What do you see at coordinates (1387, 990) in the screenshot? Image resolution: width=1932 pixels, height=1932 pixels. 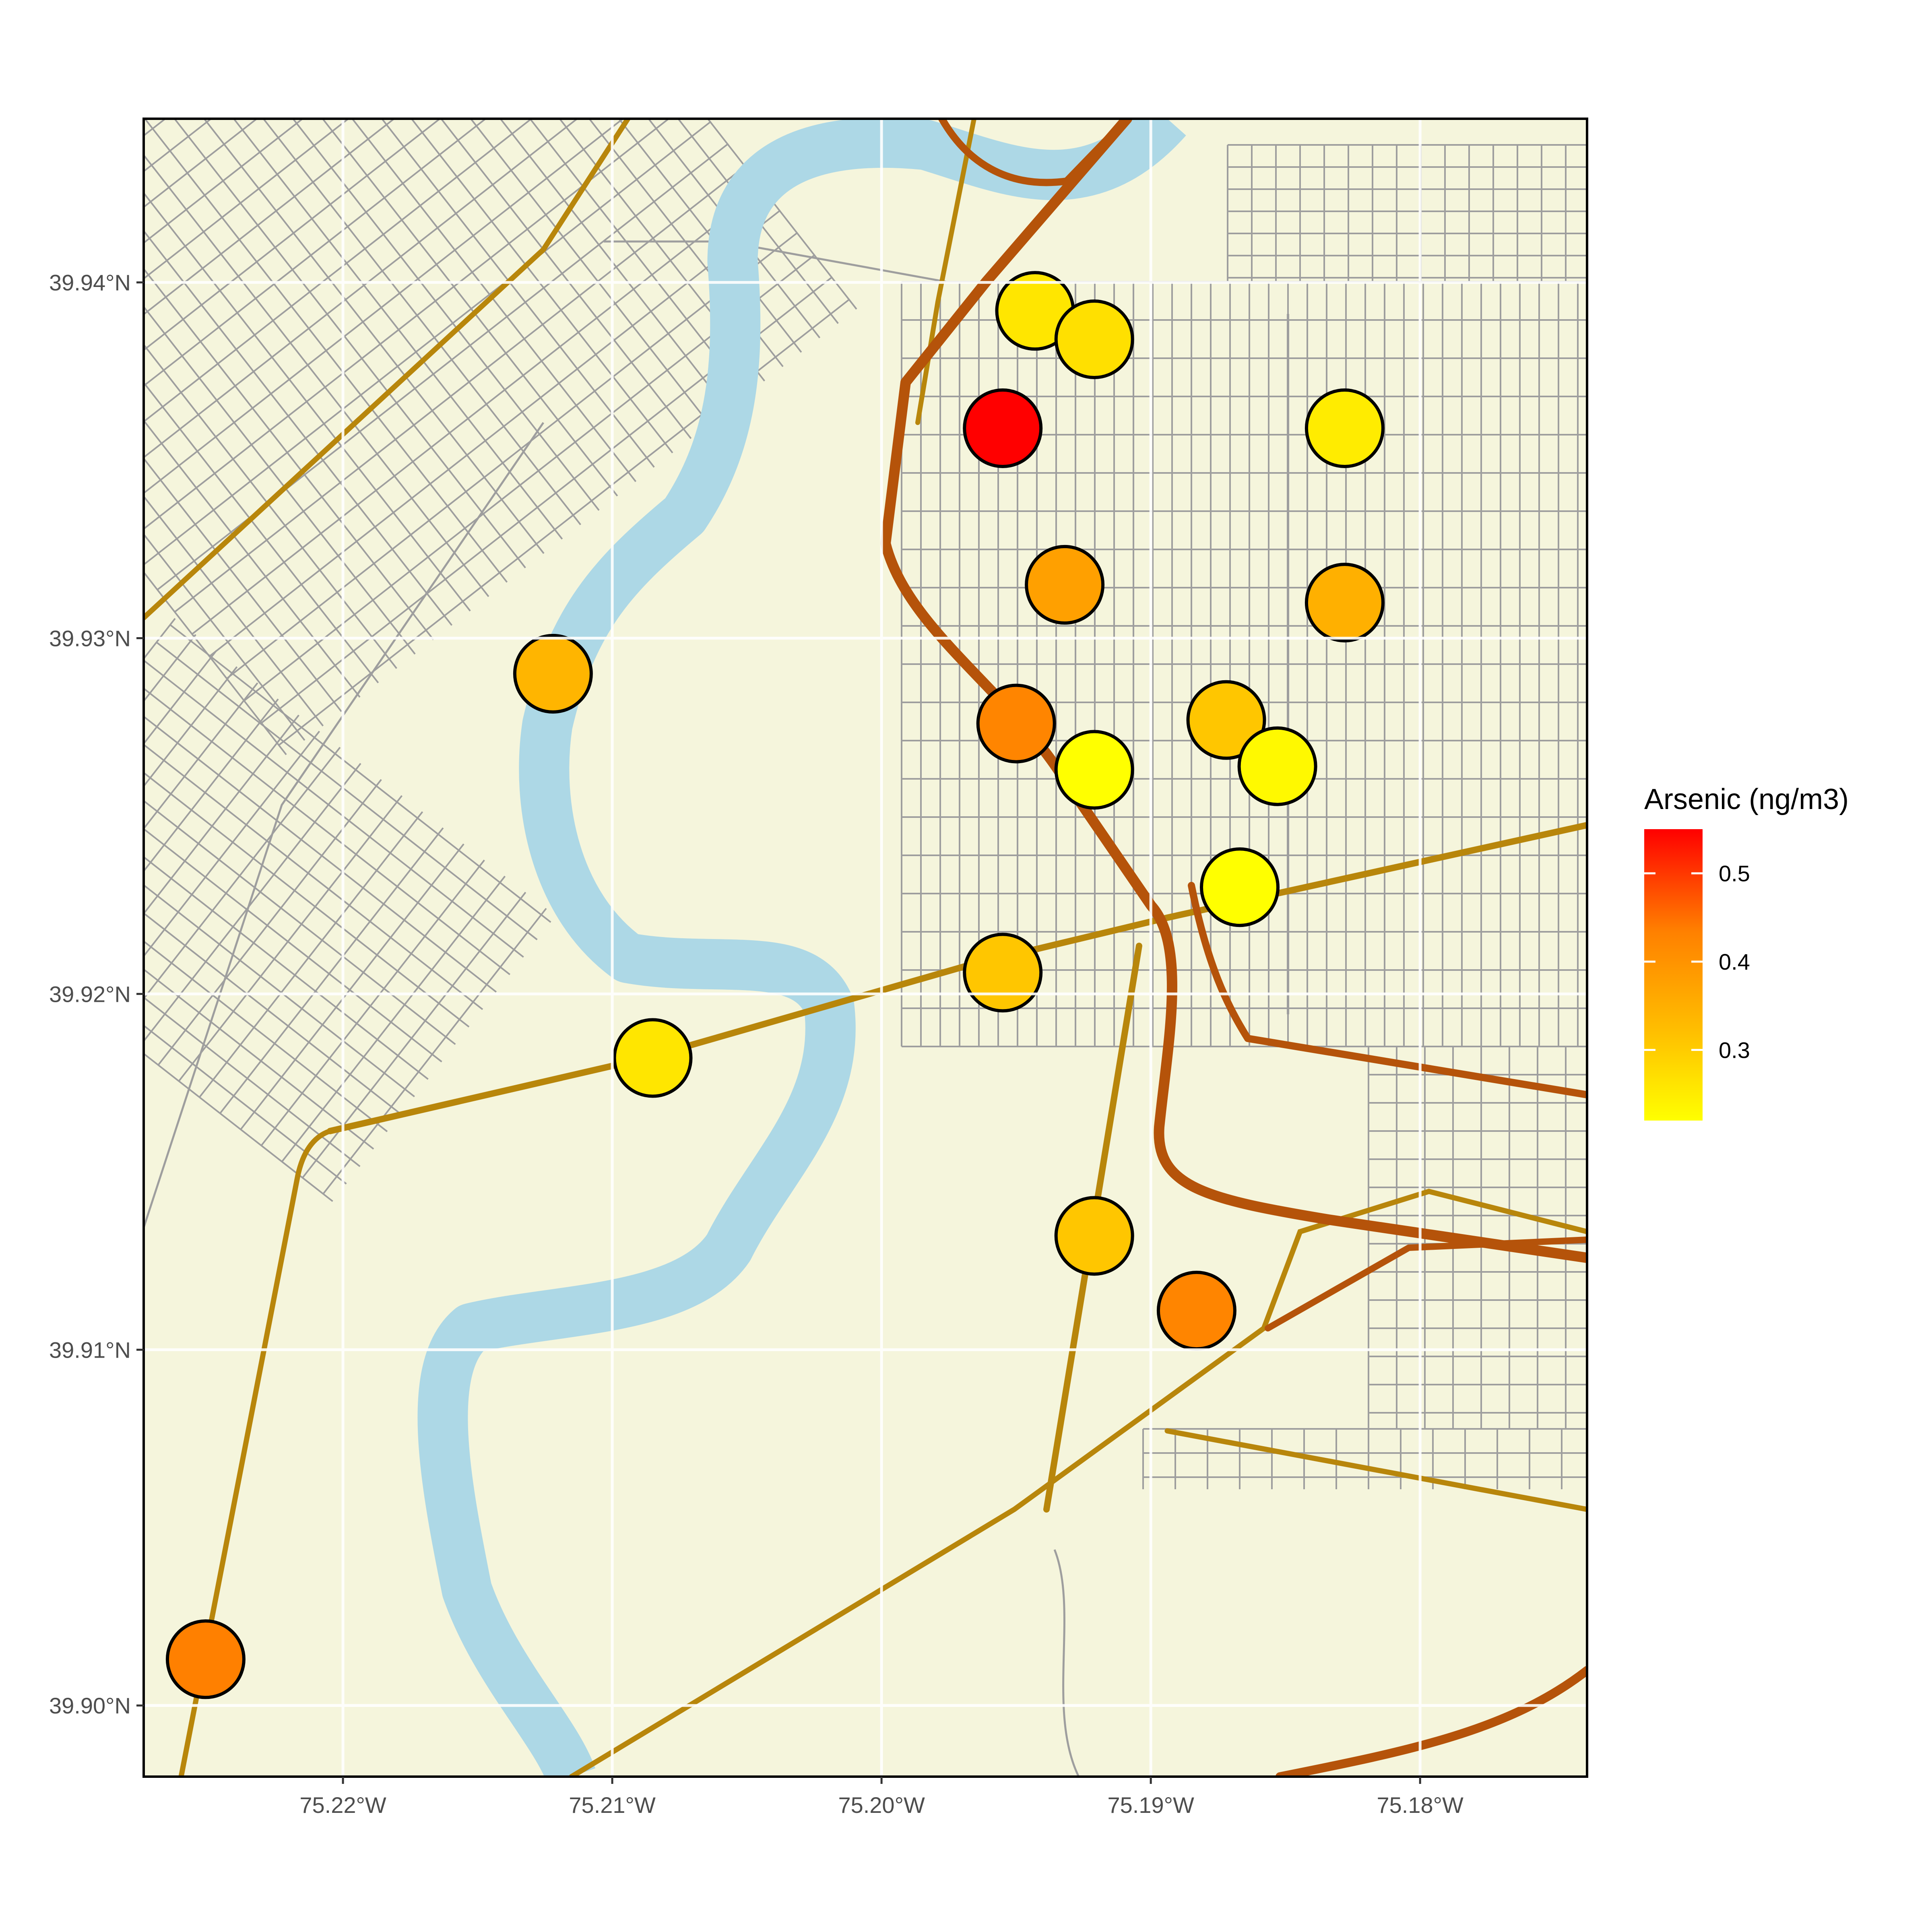 I see `interstate-east-spur` at bounding box center [1387, 990].